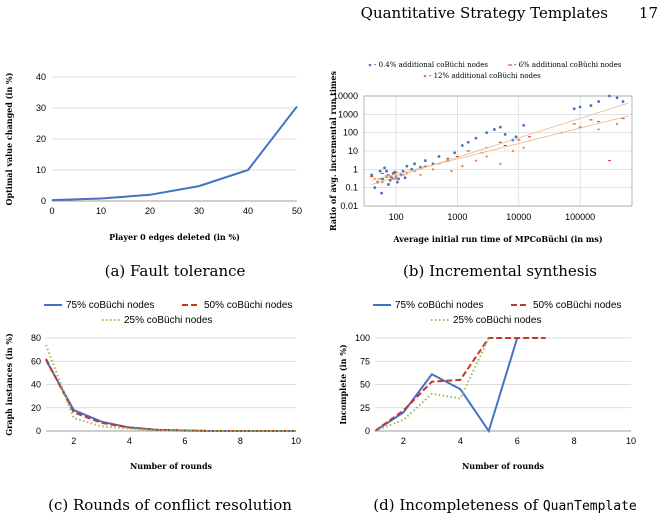 The height and width of the screenshot is (522, 670). Describe the element at coordinates (505, 505) in the screenshot. I see `caption-d: (d) Incompleteness of QuanTemplate` at that location.